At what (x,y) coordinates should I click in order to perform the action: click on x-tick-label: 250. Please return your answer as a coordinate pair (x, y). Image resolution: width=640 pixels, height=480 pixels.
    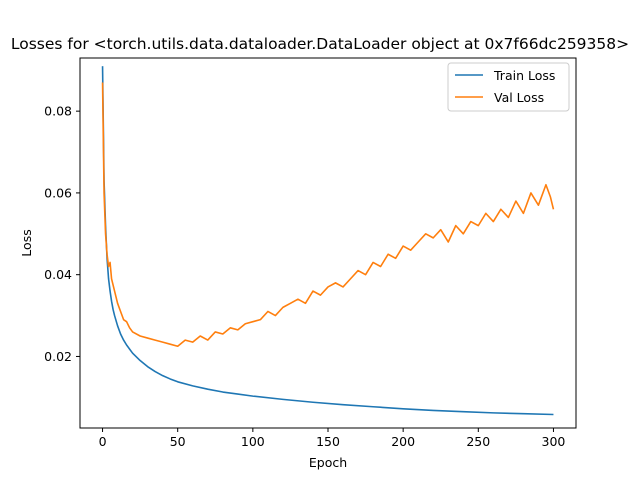
    Looking at the image, I should click on (478, 441).